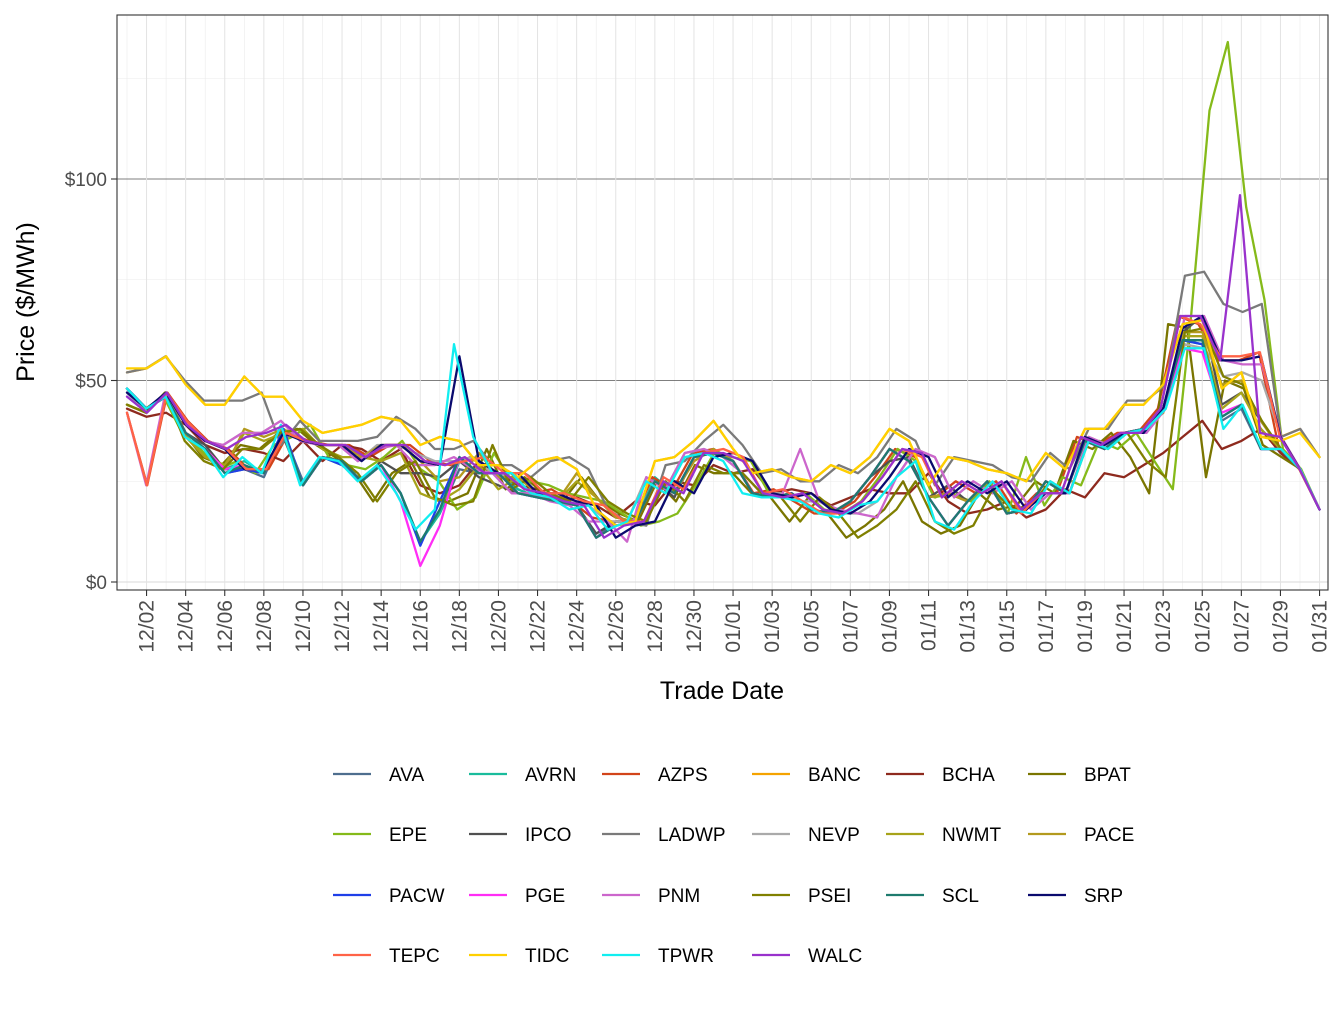  What do you see at coordinates (651, 896) in the screenshot?
I see `legend-item-pnm: PNM` at bounding box center [651, 896].